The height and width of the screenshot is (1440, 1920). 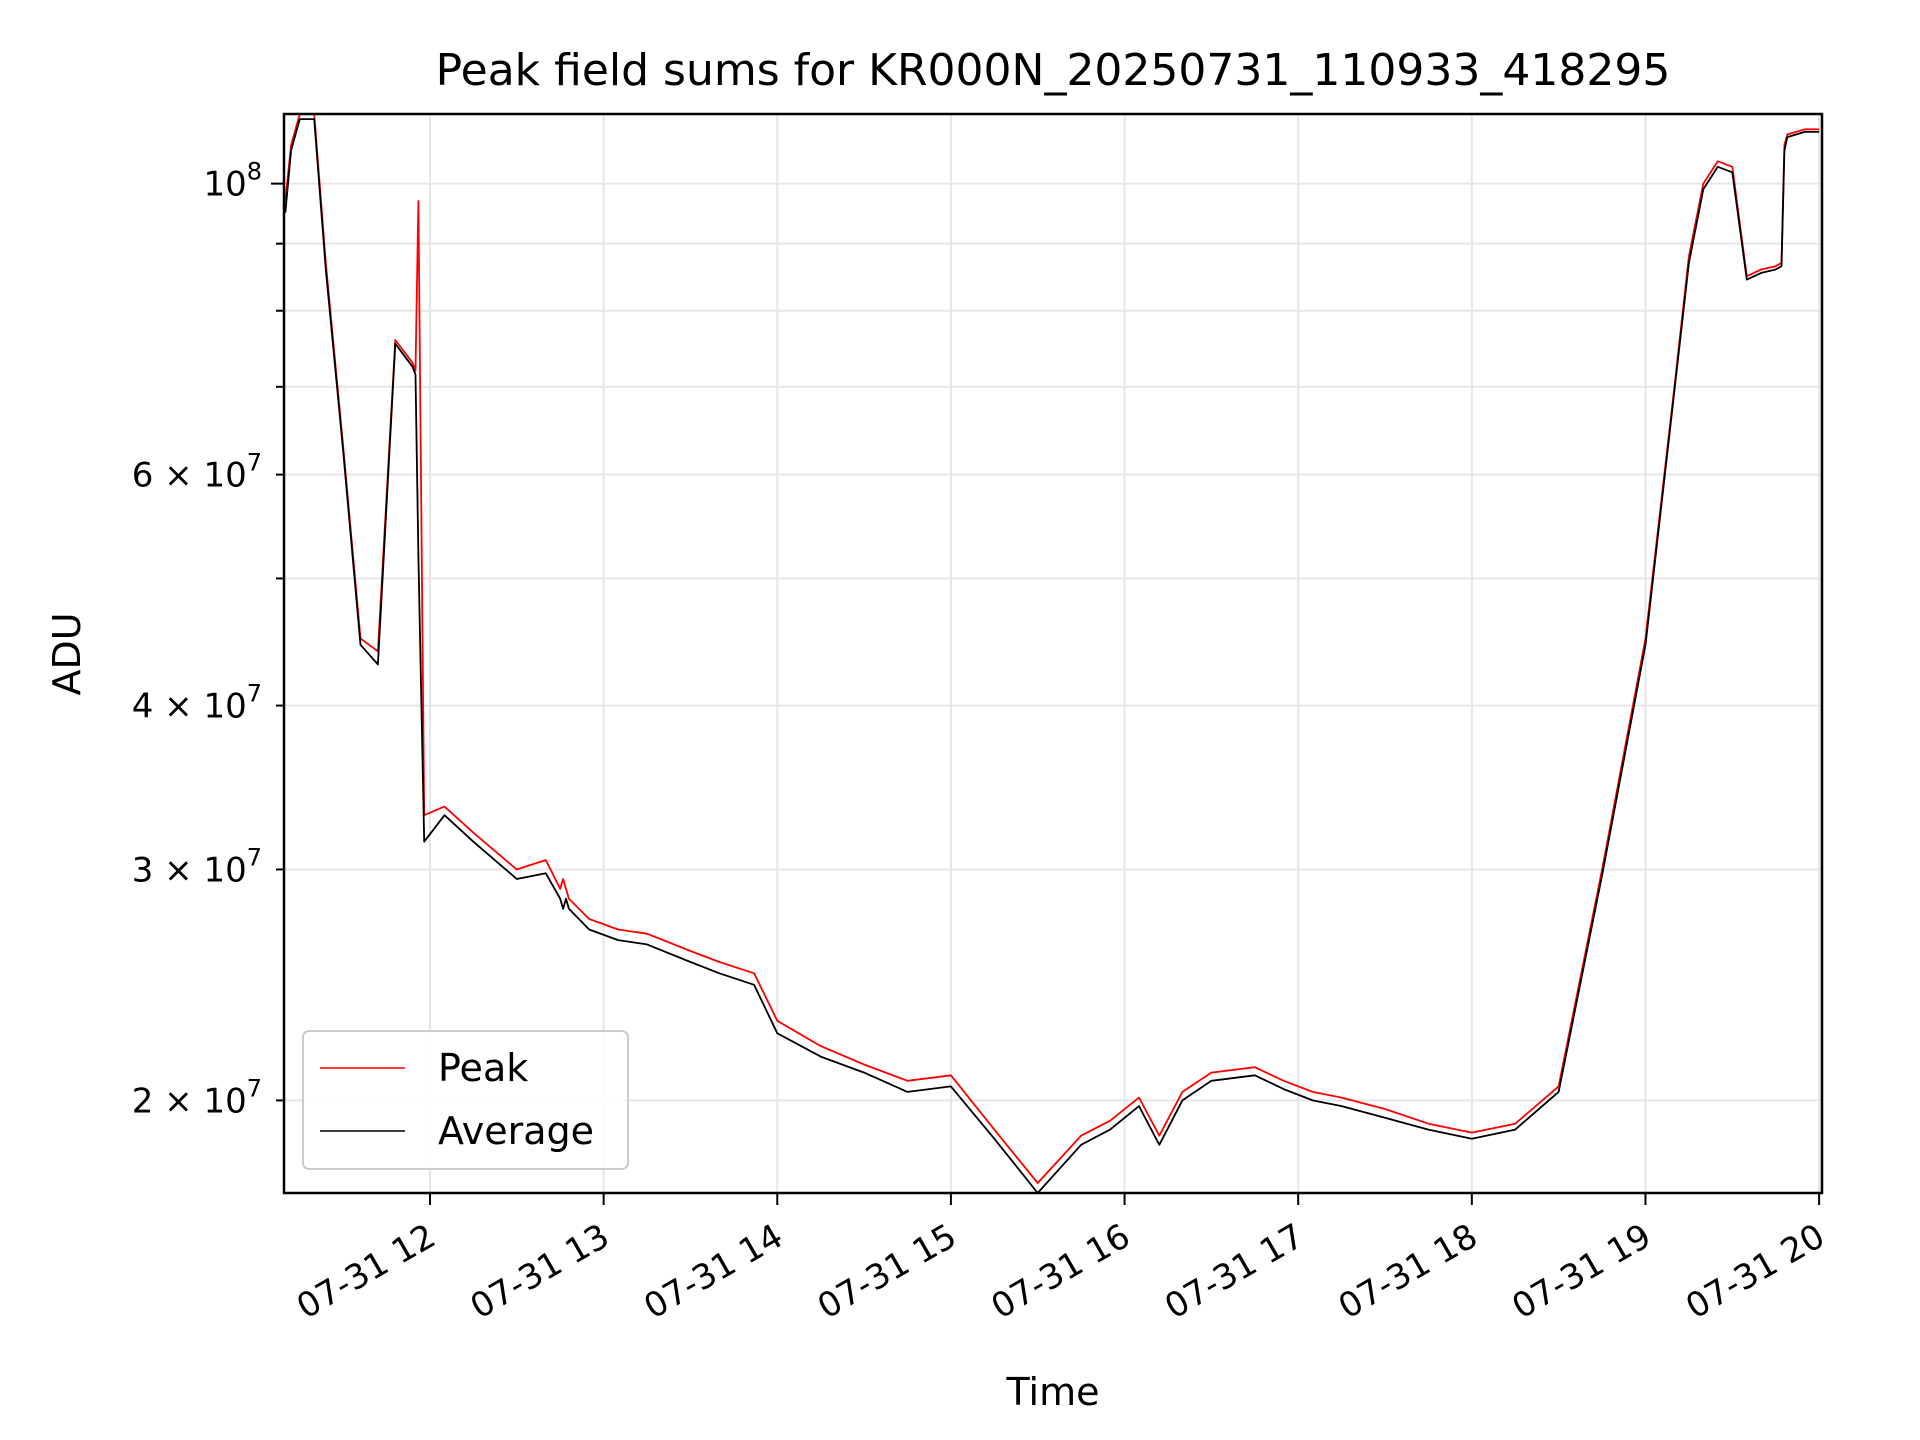 I want to click on legend: Peak Average, so click(x=465, y=1100).